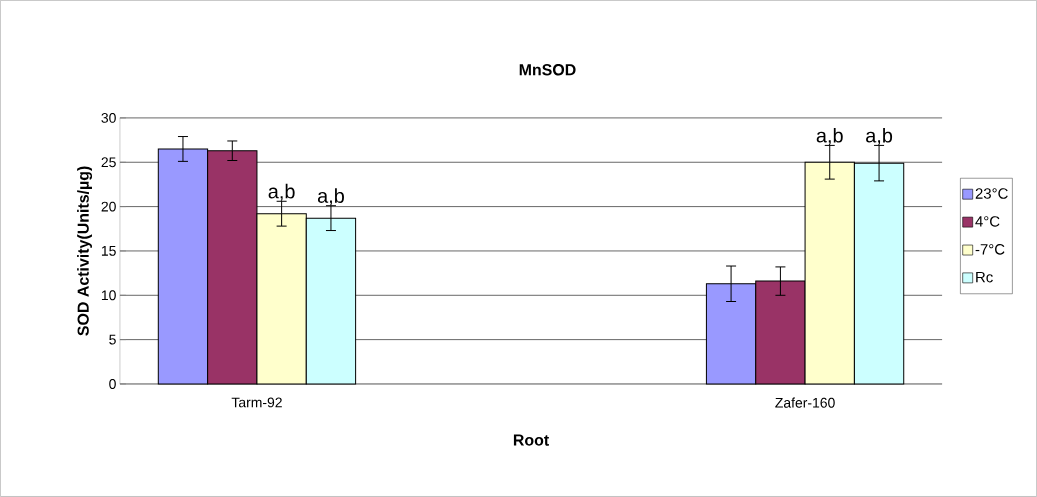 Image resolution: width=1037 pixels, height=497 pixels. What do you see at coordinates (531, 440) in the screenshot?
I see `x-axis-title: Root` at bounding box center [531, 440].